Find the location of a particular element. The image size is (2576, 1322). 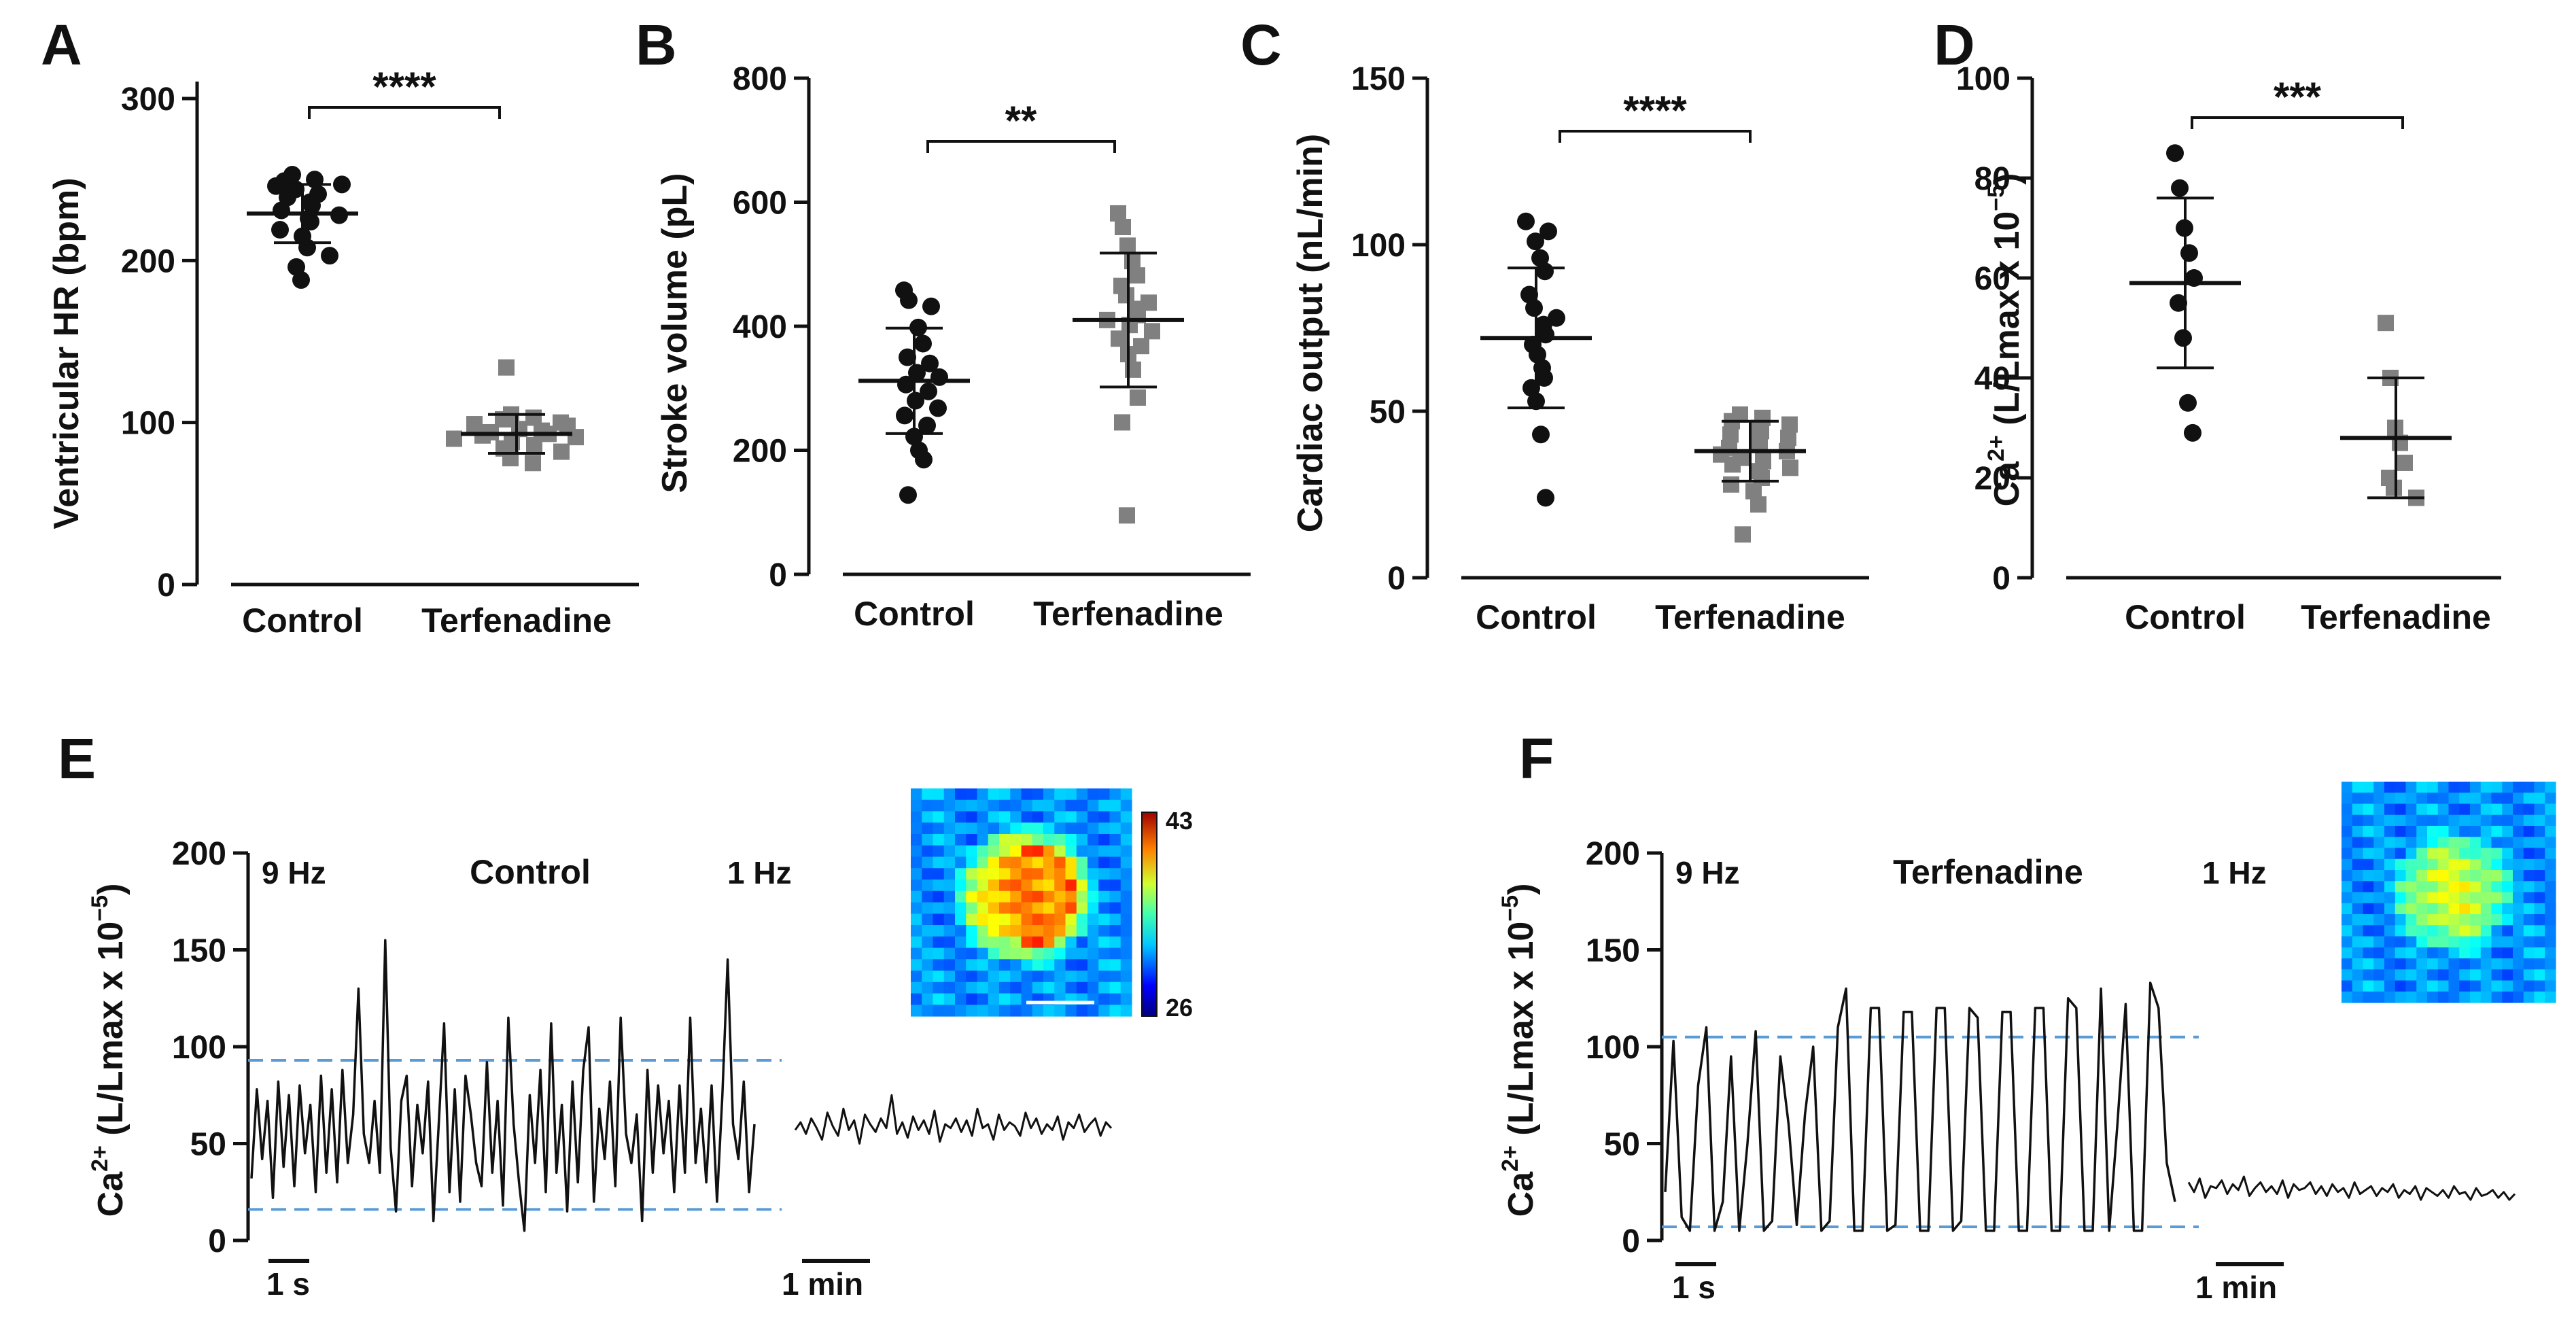

panel-c-category-terfenadine: Terfenadine is located at coordinates (1750, 617).